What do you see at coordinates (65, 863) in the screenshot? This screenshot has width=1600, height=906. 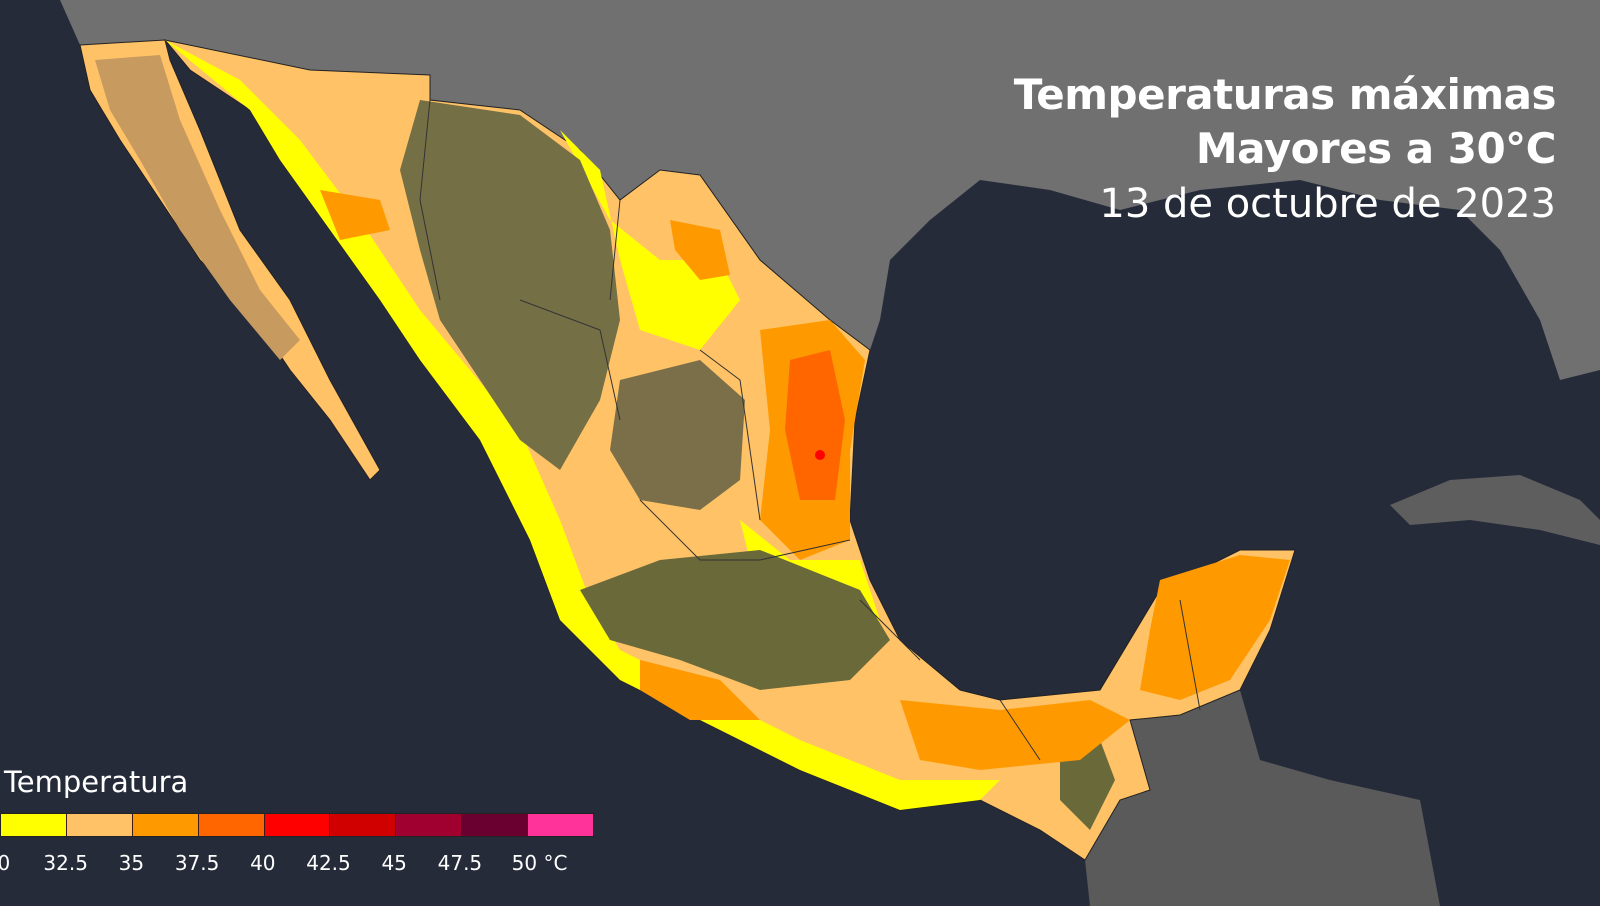 I see `legend-tick-label: 32.5` at bounding box center [65, 863].